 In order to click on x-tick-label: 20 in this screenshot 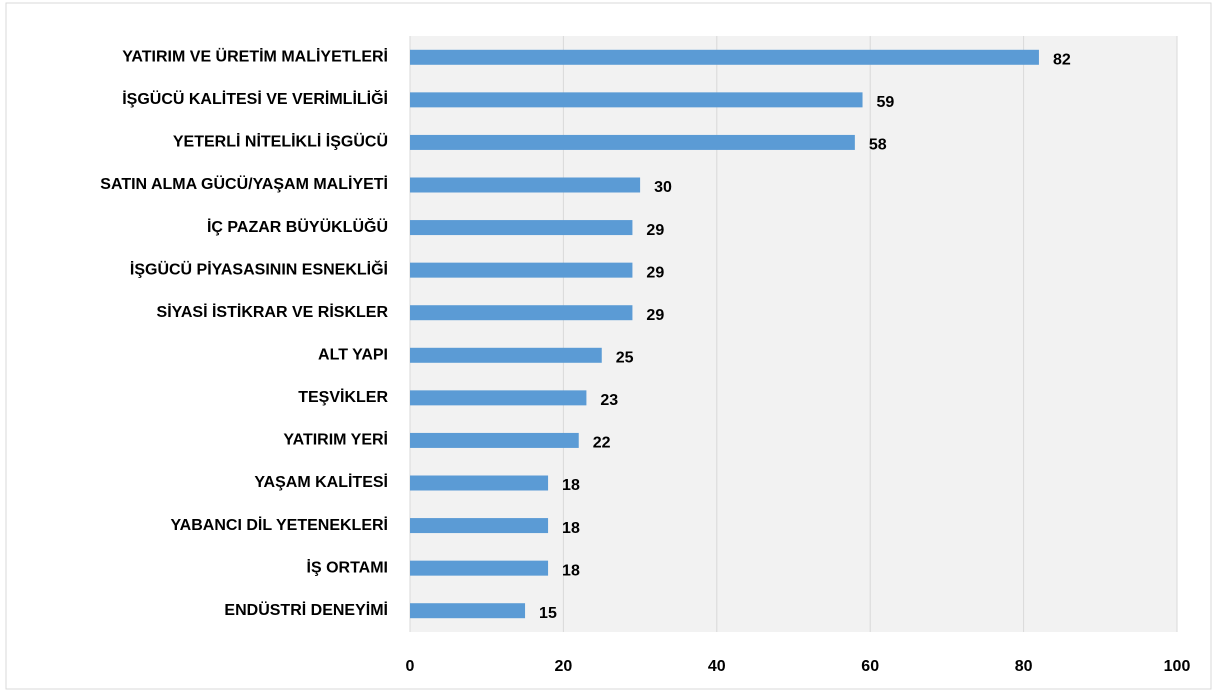, I will do `click(564, 666)`.